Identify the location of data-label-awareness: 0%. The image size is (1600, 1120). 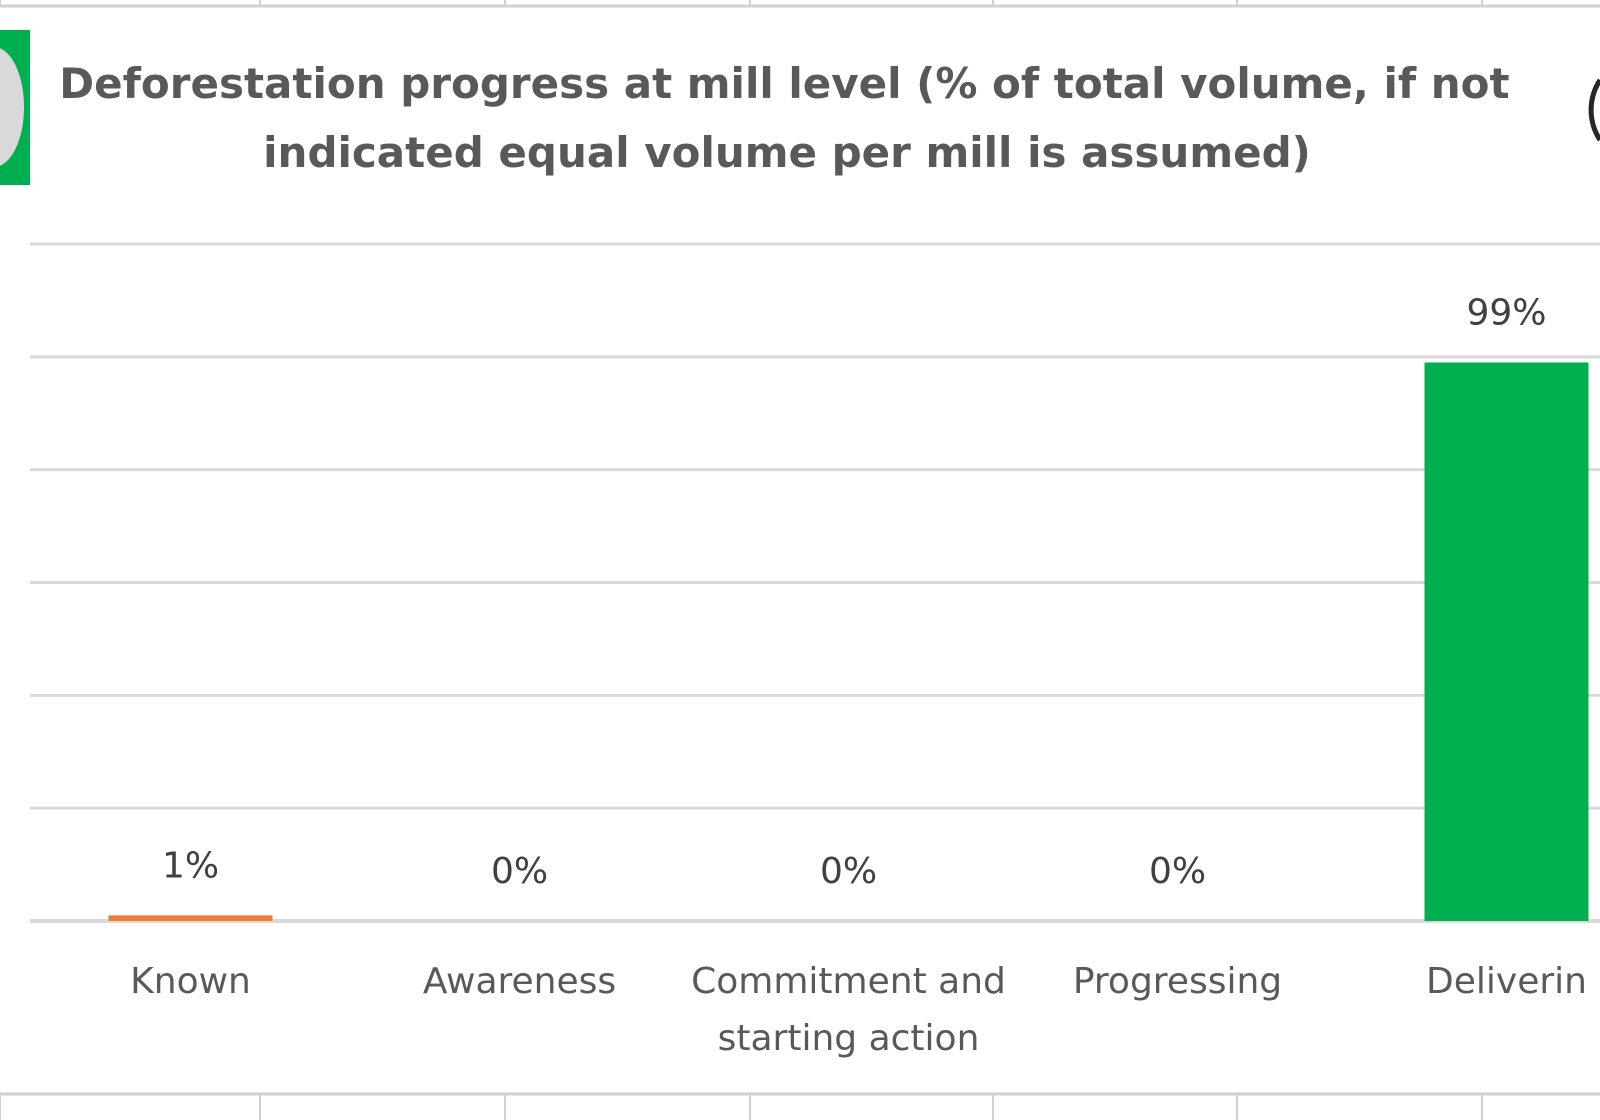
(519, 871).